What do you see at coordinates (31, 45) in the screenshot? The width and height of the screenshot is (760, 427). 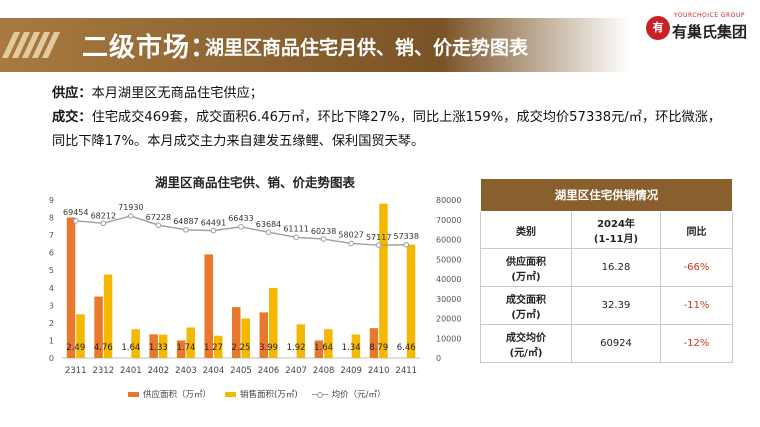 I see `stripes-decoration` at bounding box center [31, 45].